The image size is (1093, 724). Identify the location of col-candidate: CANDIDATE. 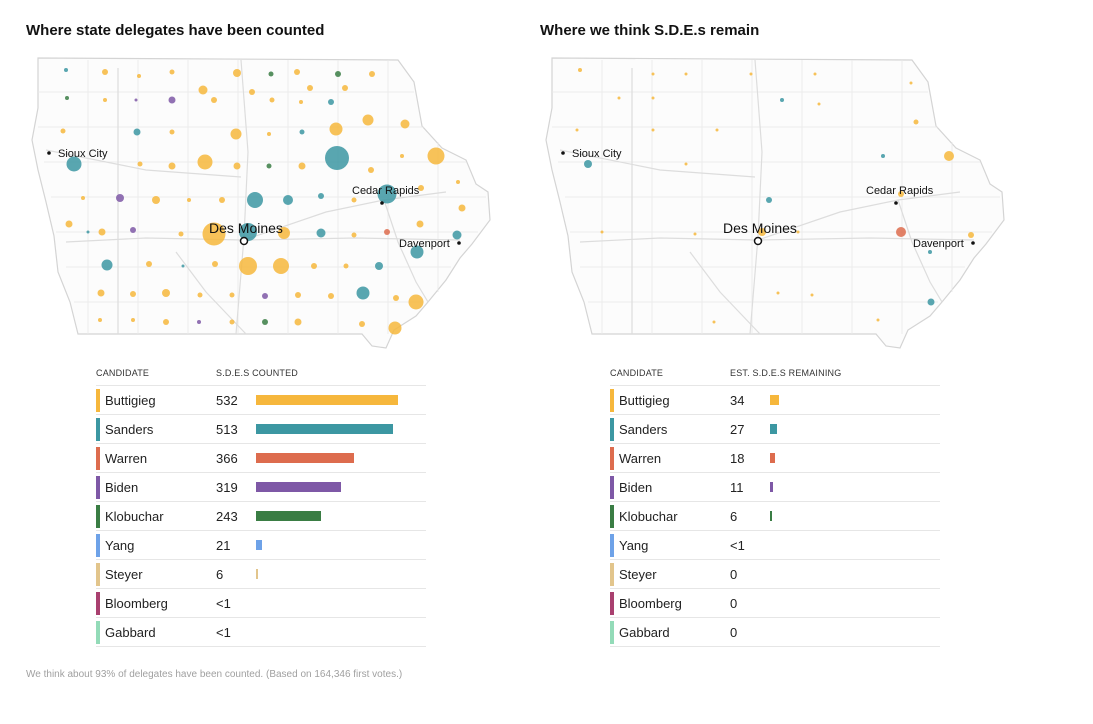
(637, 373).